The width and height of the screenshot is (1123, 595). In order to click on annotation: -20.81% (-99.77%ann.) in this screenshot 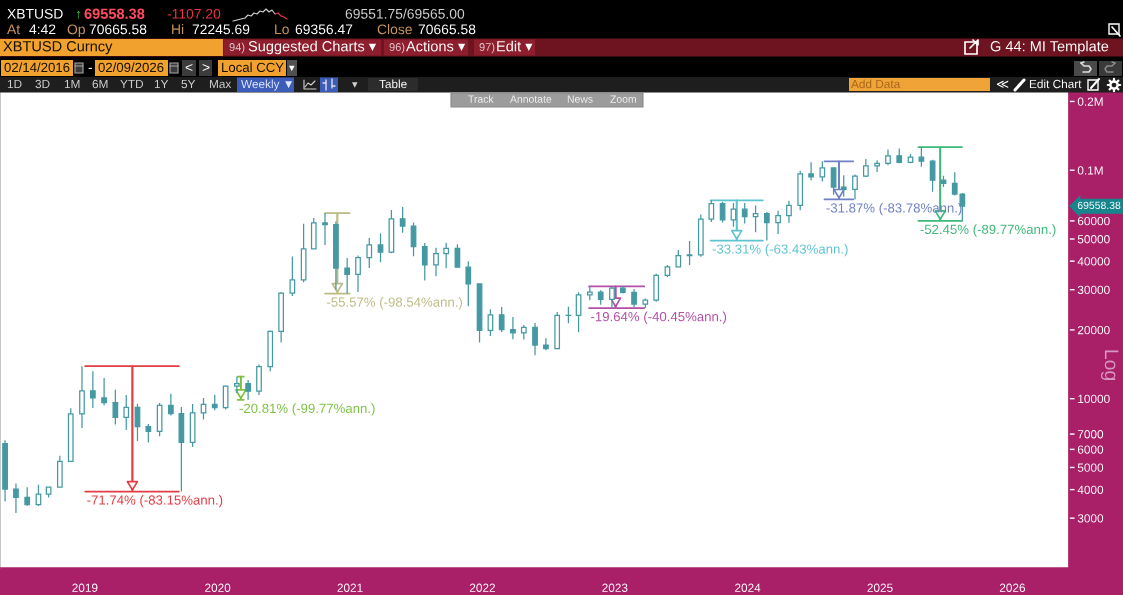, I will do `click(307, 409)`.